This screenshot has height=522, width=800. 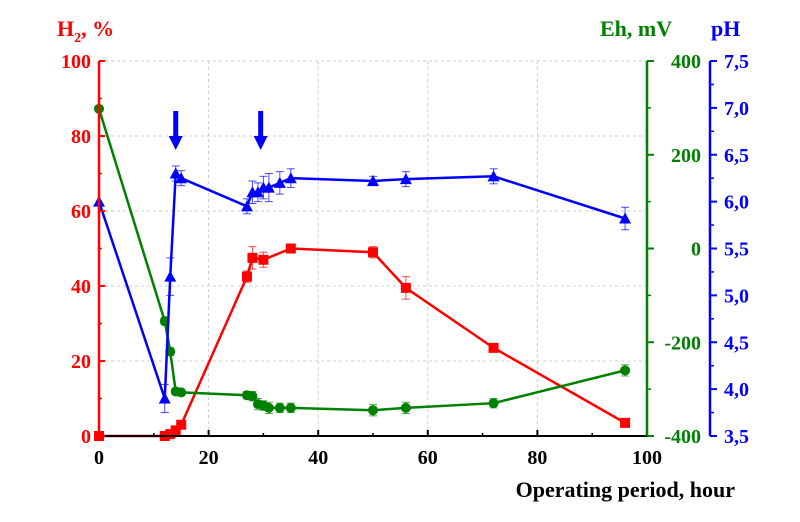 I want to click on h2-tick-label: 20, so click(x=81, y=362).